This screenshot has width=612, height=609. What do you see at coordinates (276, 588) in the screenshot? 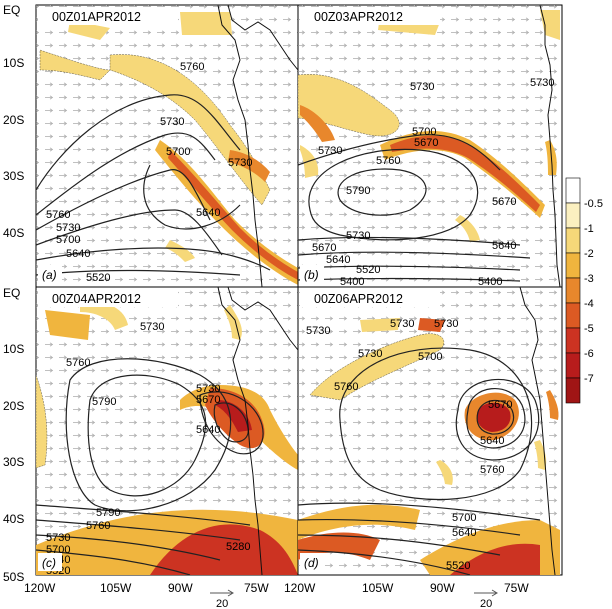
I see `x-axis: 120W 105W 90W 75W 120W 105W 90W 75W` at bounding box center [276, 588].